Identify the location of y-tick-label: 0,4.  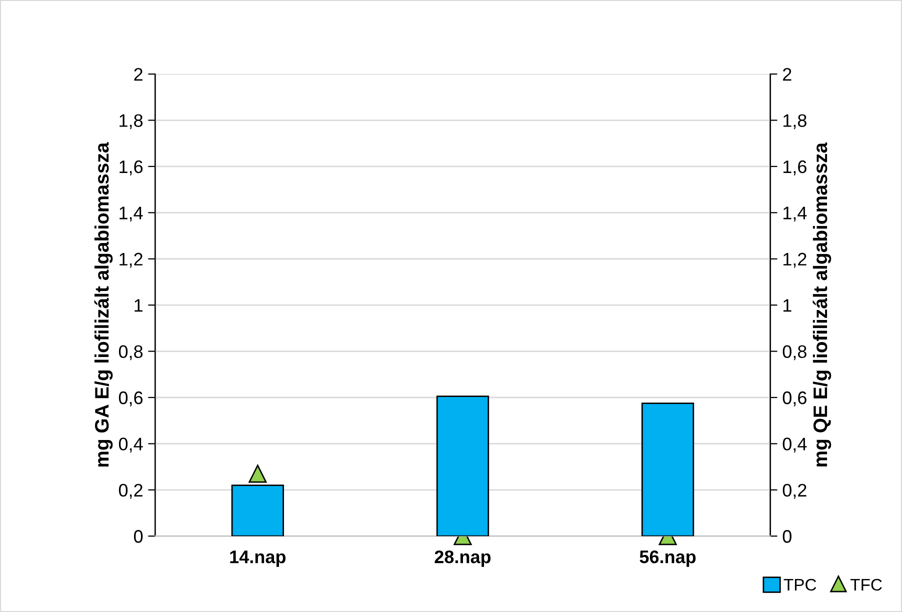
(130, 445).